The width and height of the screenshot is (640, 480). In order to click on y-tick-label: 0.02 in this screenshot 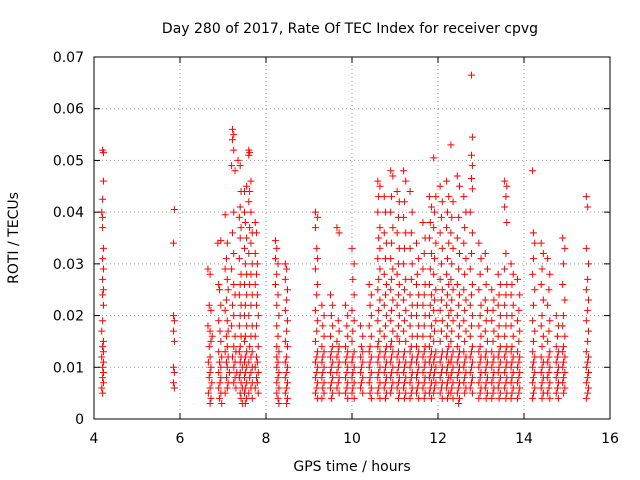, I will do `click(68, 317)`.